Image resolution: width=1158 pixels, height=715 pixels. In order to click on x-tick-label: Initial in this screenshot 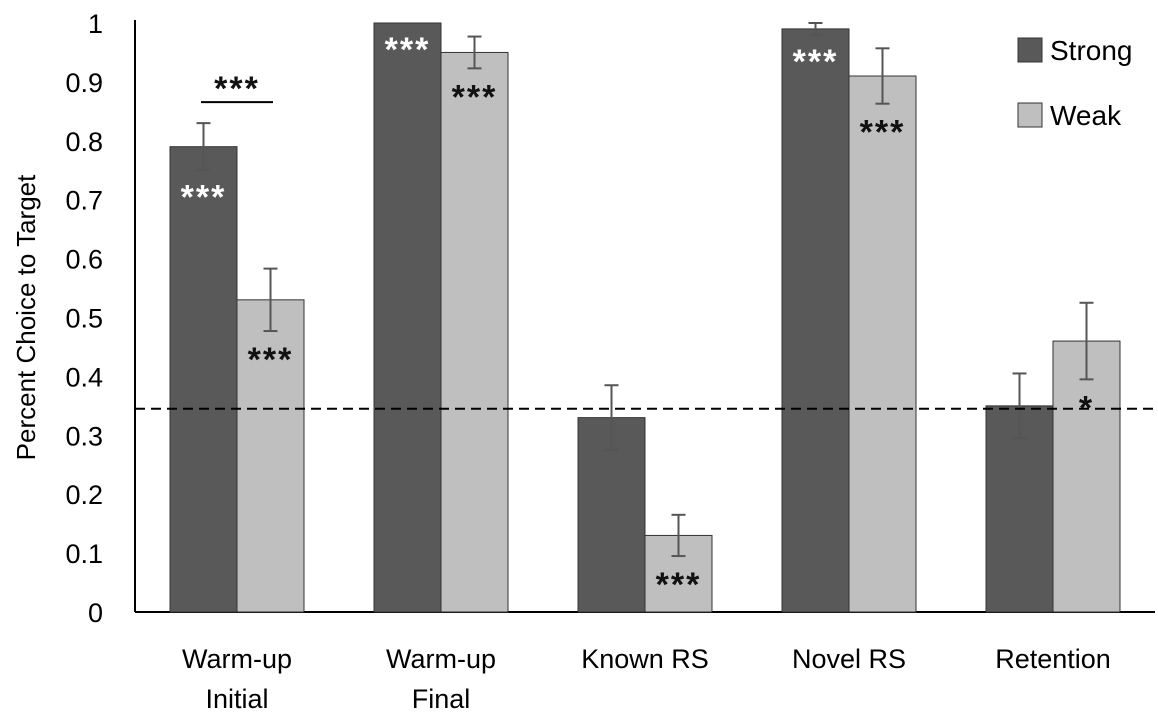, I will do `click(236, 699)`.